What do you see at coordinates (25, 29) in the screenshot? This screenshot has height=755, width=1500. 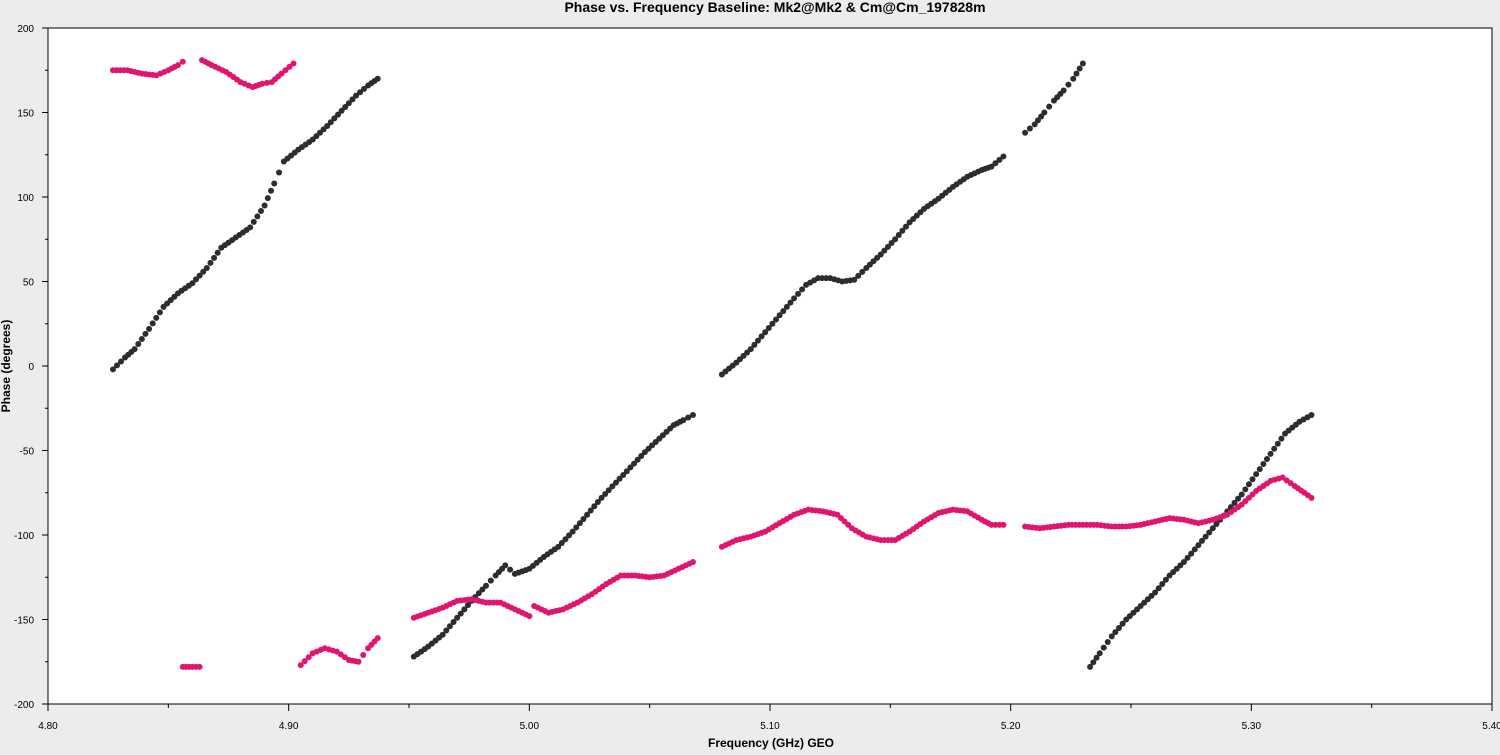 I see `y-tick-label: 200` at bounding box center [25, 29].